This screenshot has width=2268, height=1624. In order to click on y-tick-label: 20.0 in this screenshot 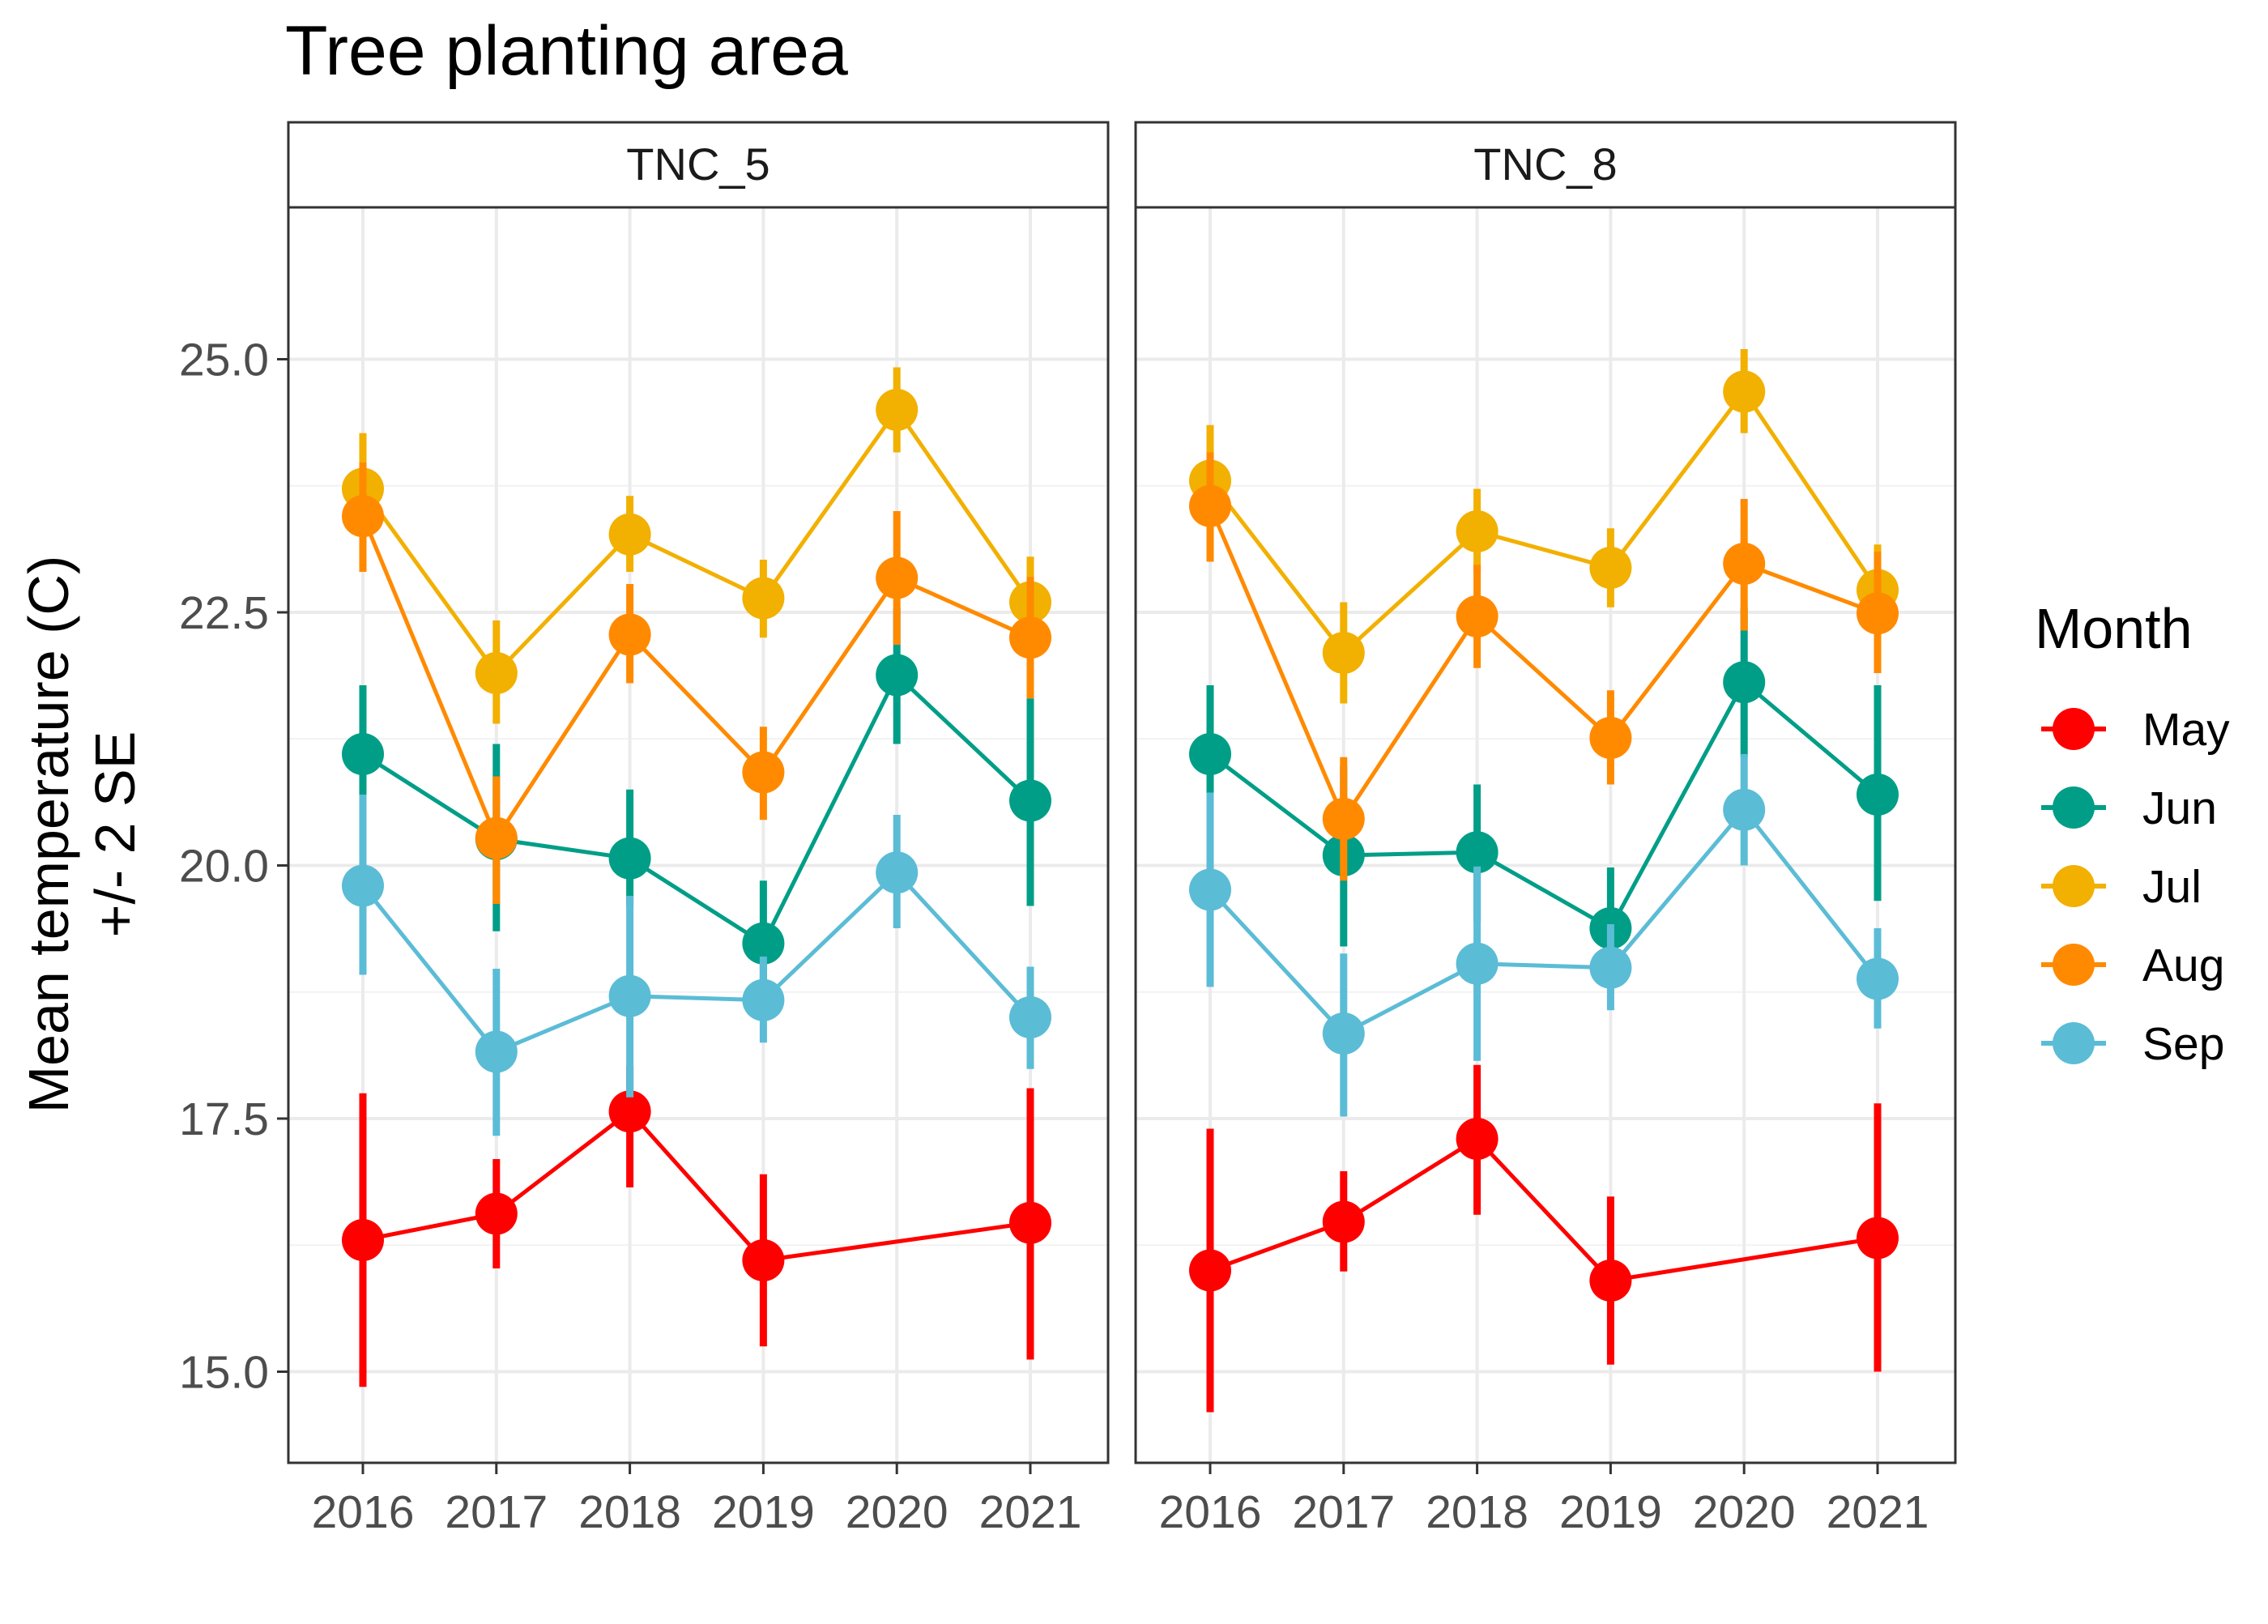, I will do `click(224, 867)`.